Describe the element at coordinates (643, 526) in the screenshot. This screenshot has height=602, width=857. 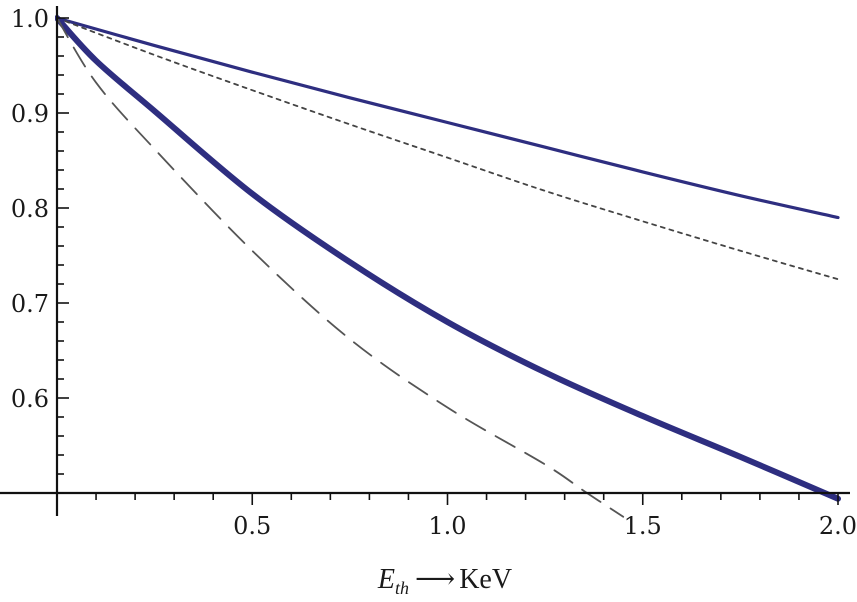
I see `x-tick-label: 1.5` at that location.